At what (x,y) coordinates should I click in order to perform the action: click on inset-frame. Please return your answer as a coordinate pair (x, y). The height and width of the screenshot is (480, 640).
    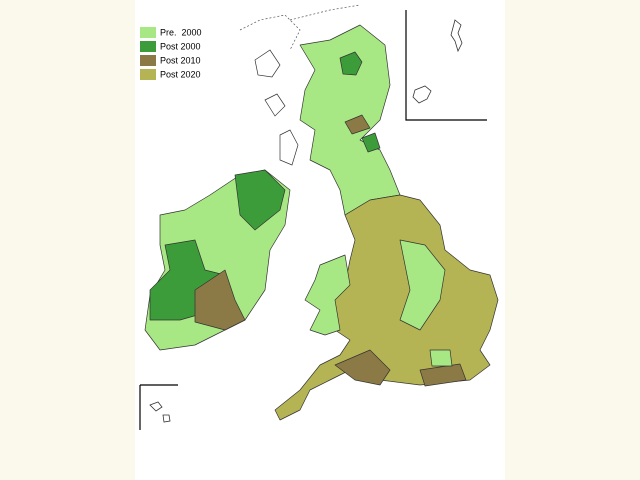
    Looking at the image, I should click on (446, 65).